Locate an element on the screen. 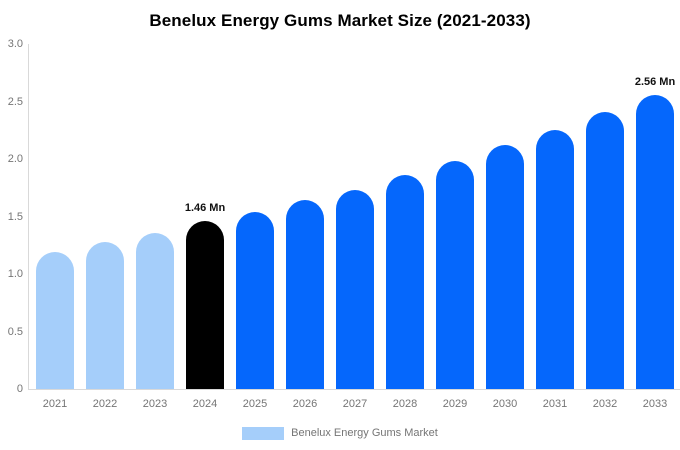 The width and height of the screenshot is (680, 450). y-axis-tick-3.0: 3.0 is located at coordinates (15, 44).